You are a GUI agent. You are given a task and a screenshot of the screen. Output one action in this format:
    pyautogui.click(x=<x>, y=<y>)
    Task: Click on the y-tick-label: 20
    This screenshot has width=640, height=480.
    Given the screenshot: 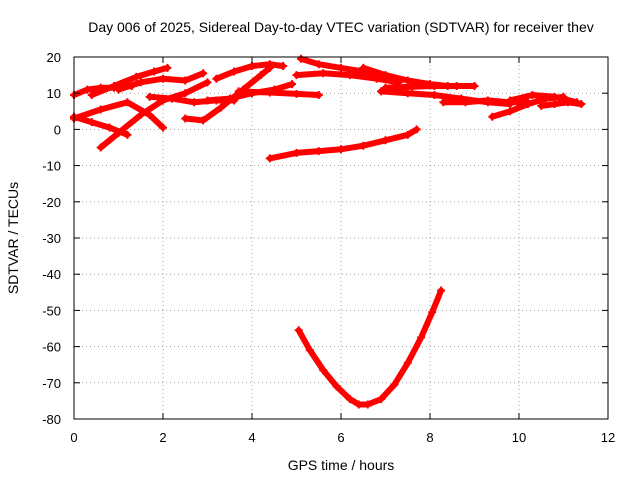 What is the action you would take?
    pyautogui.click(x=54, y=57)
    